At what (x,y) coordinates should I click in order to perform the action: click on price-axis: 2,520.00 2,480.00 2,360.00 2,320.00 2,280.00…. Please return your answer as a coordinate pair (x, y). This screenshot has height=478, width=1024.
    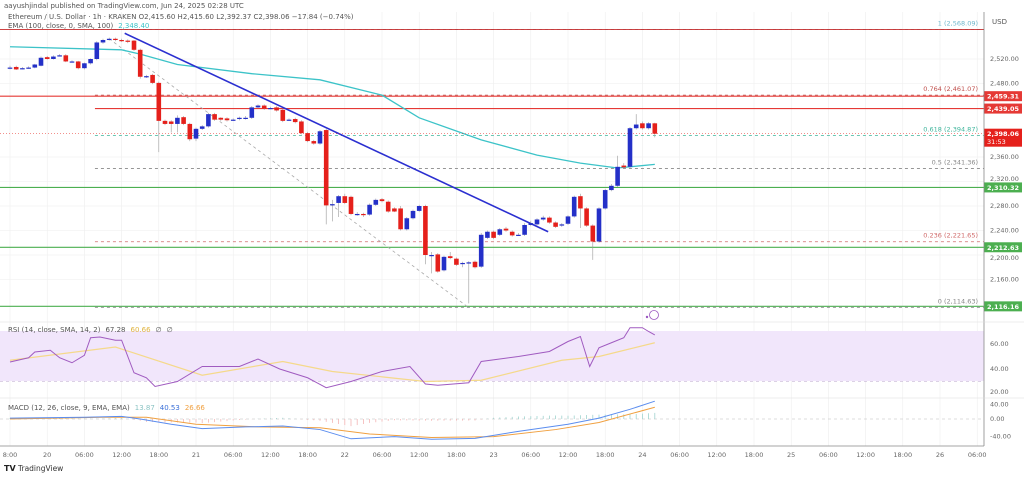
    Looking at the image, I should click on (1003, 248).